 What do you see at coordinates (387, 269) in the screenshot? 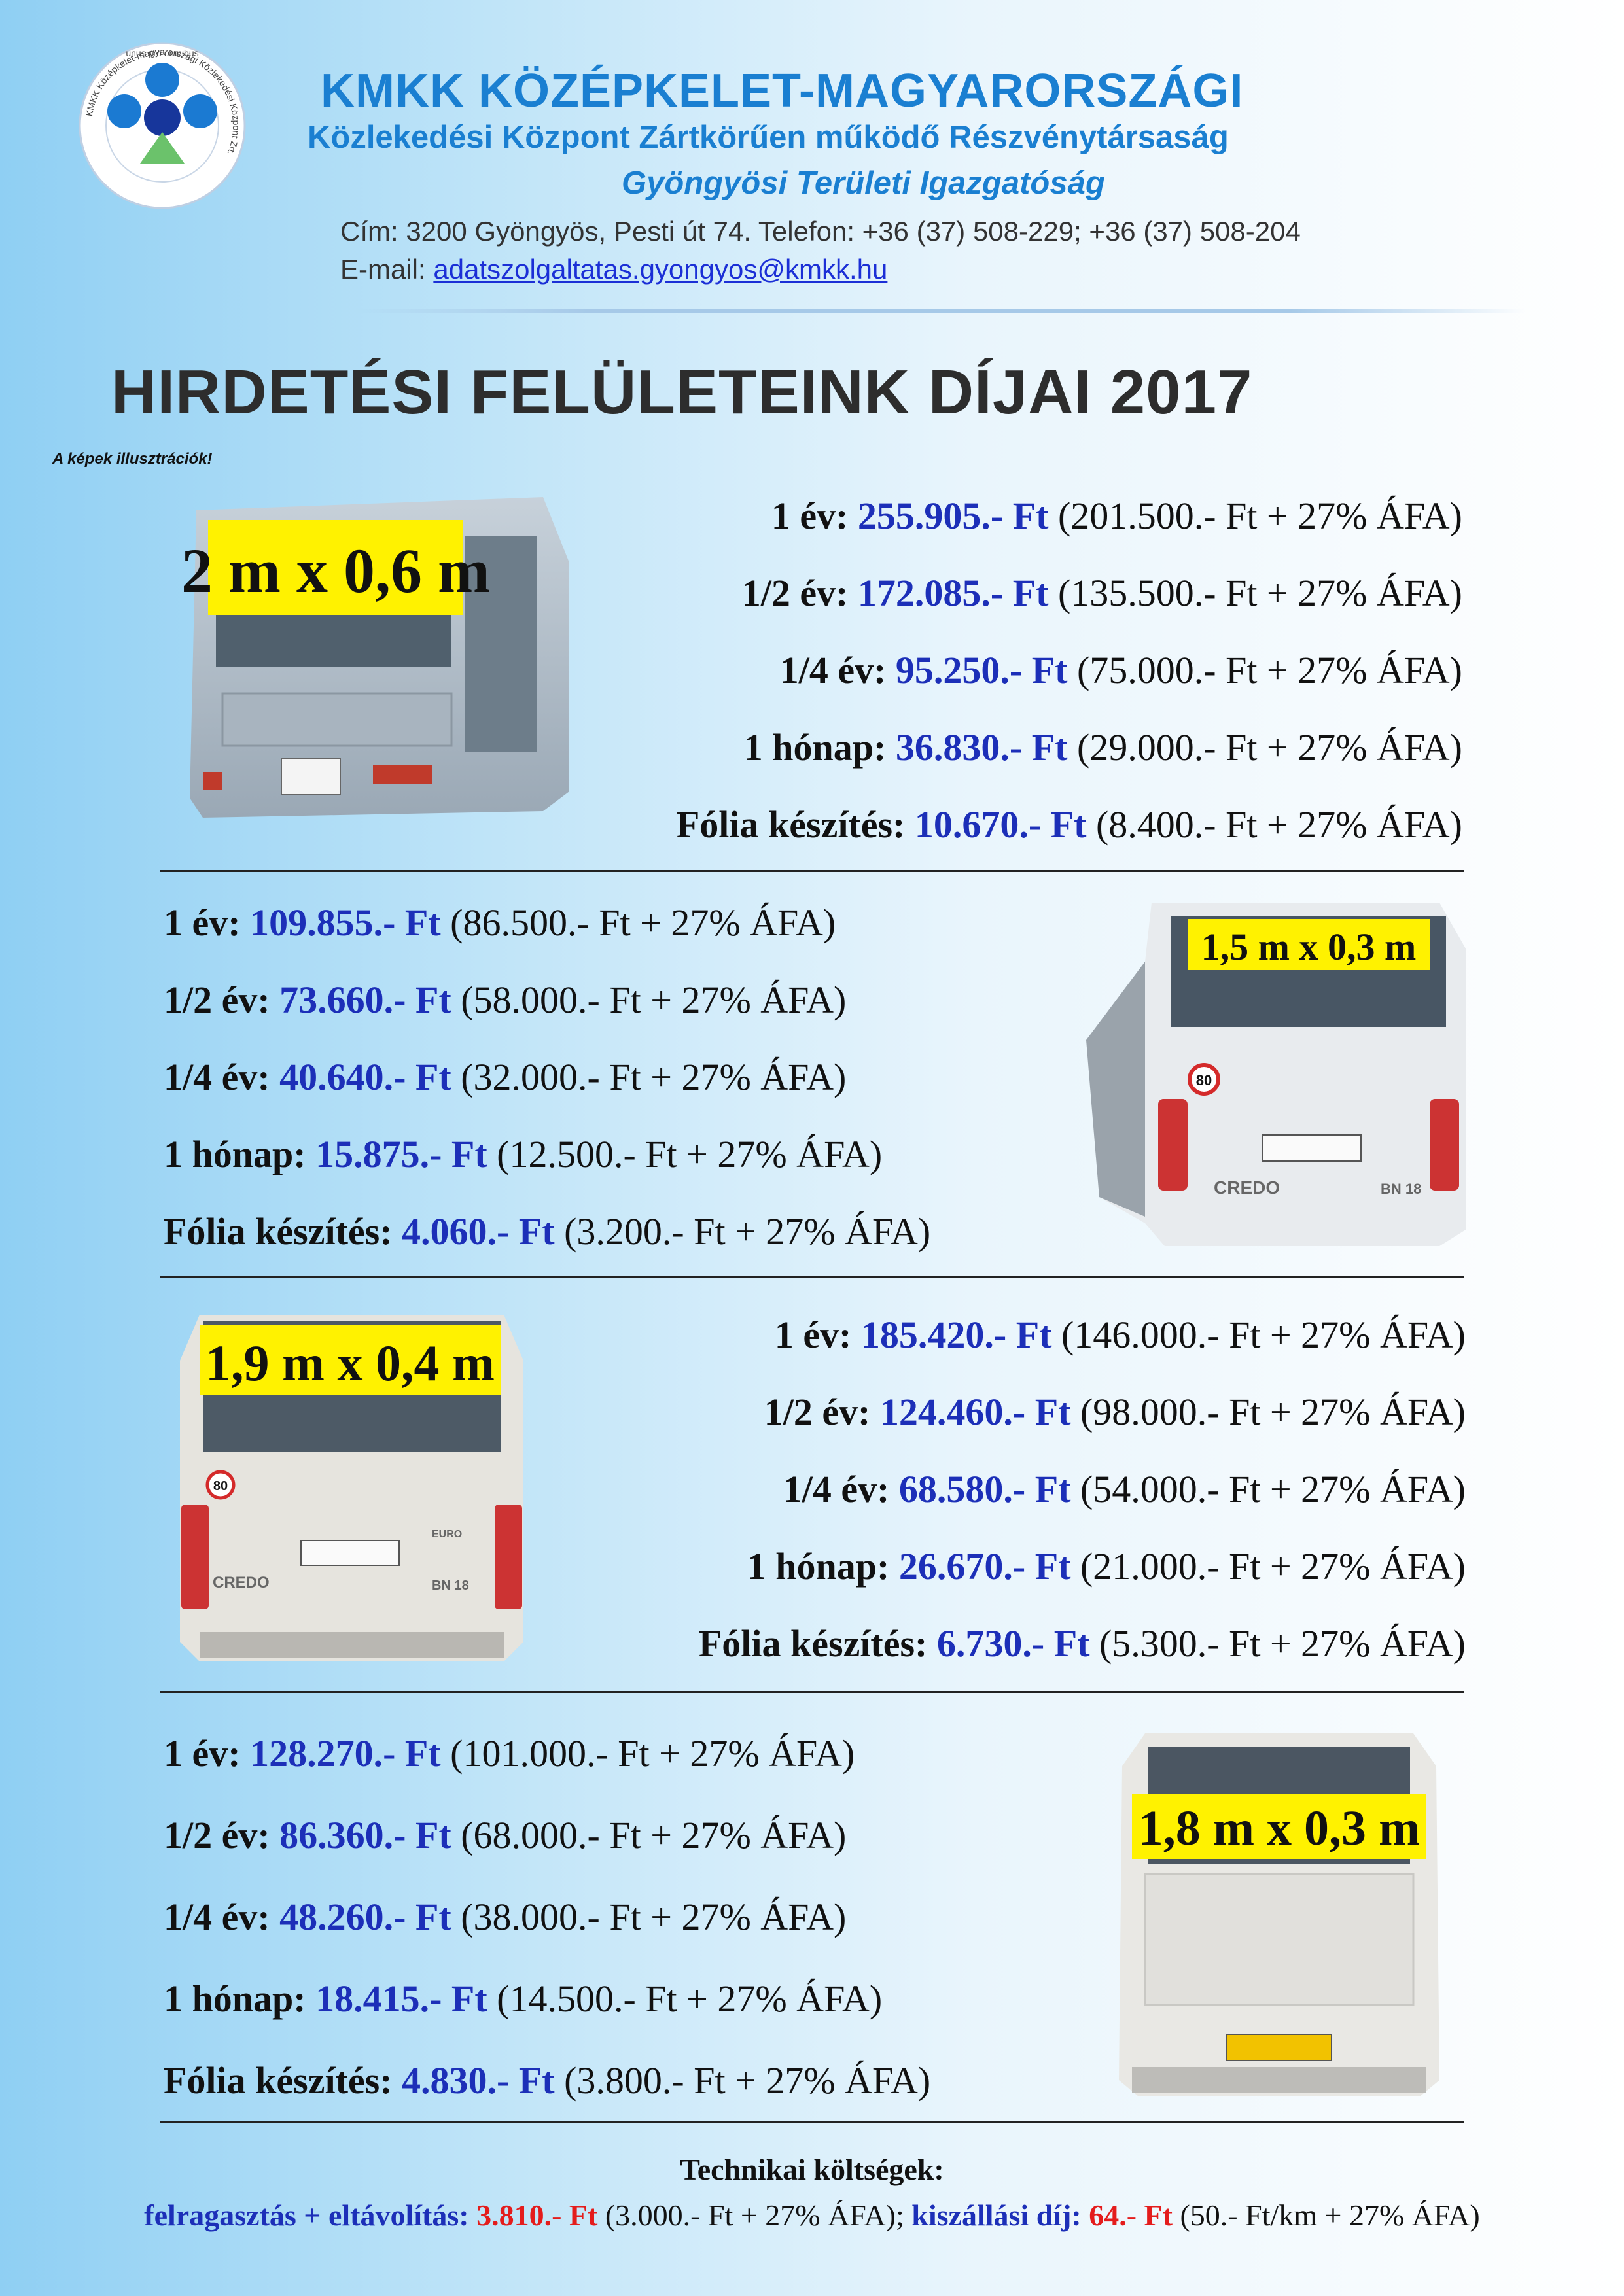
I see `email-label: E-mail:` at bounding box center [387, 269].